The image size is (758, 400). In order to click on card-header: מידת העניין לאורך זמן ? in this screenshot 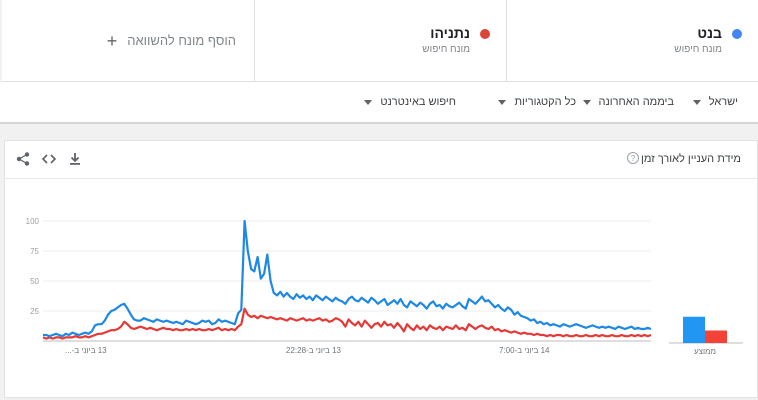, I will do `click(381, 160)`.